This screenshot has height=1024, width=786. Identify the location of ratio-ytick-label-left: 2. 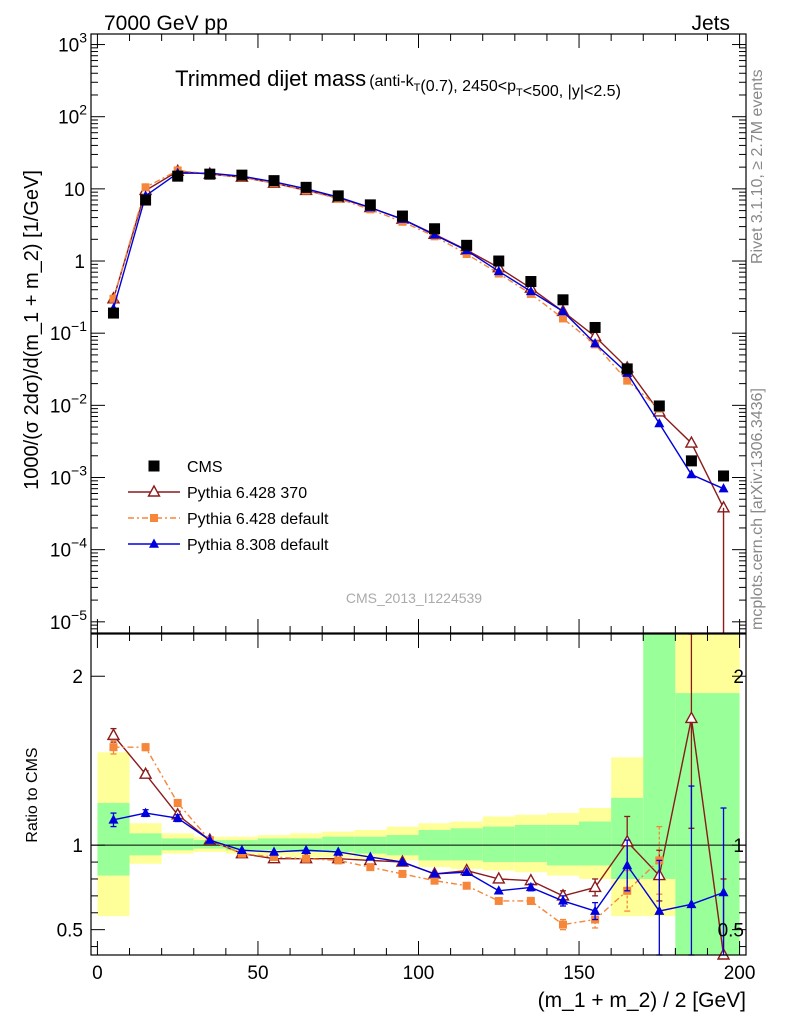
(77, 677).